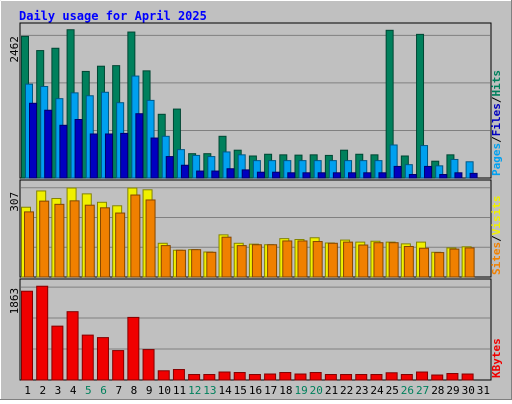 The width and height of the screenshot is (512, 404). Describe the element at coordinates (496, 159) in the screenshot. I see `legend-label-pages: Pages` at that location.